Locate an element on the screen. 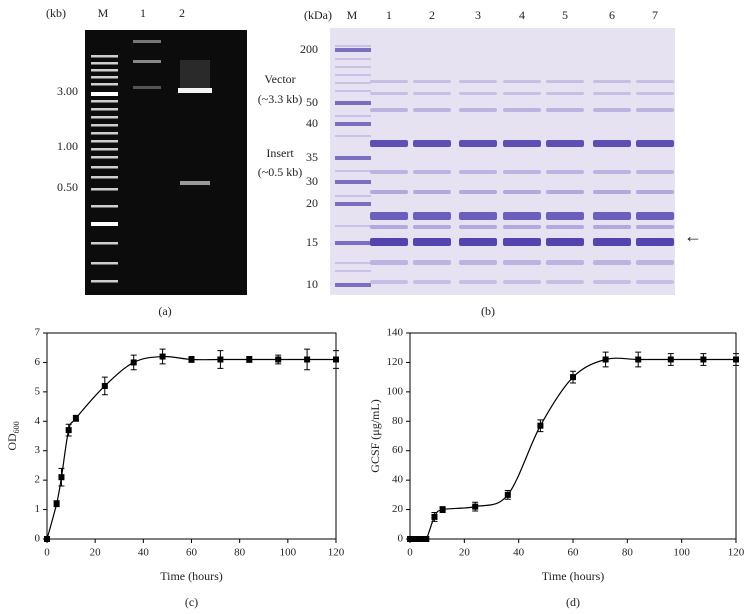  marker-label: 30 is located at coordinates (312, 181).